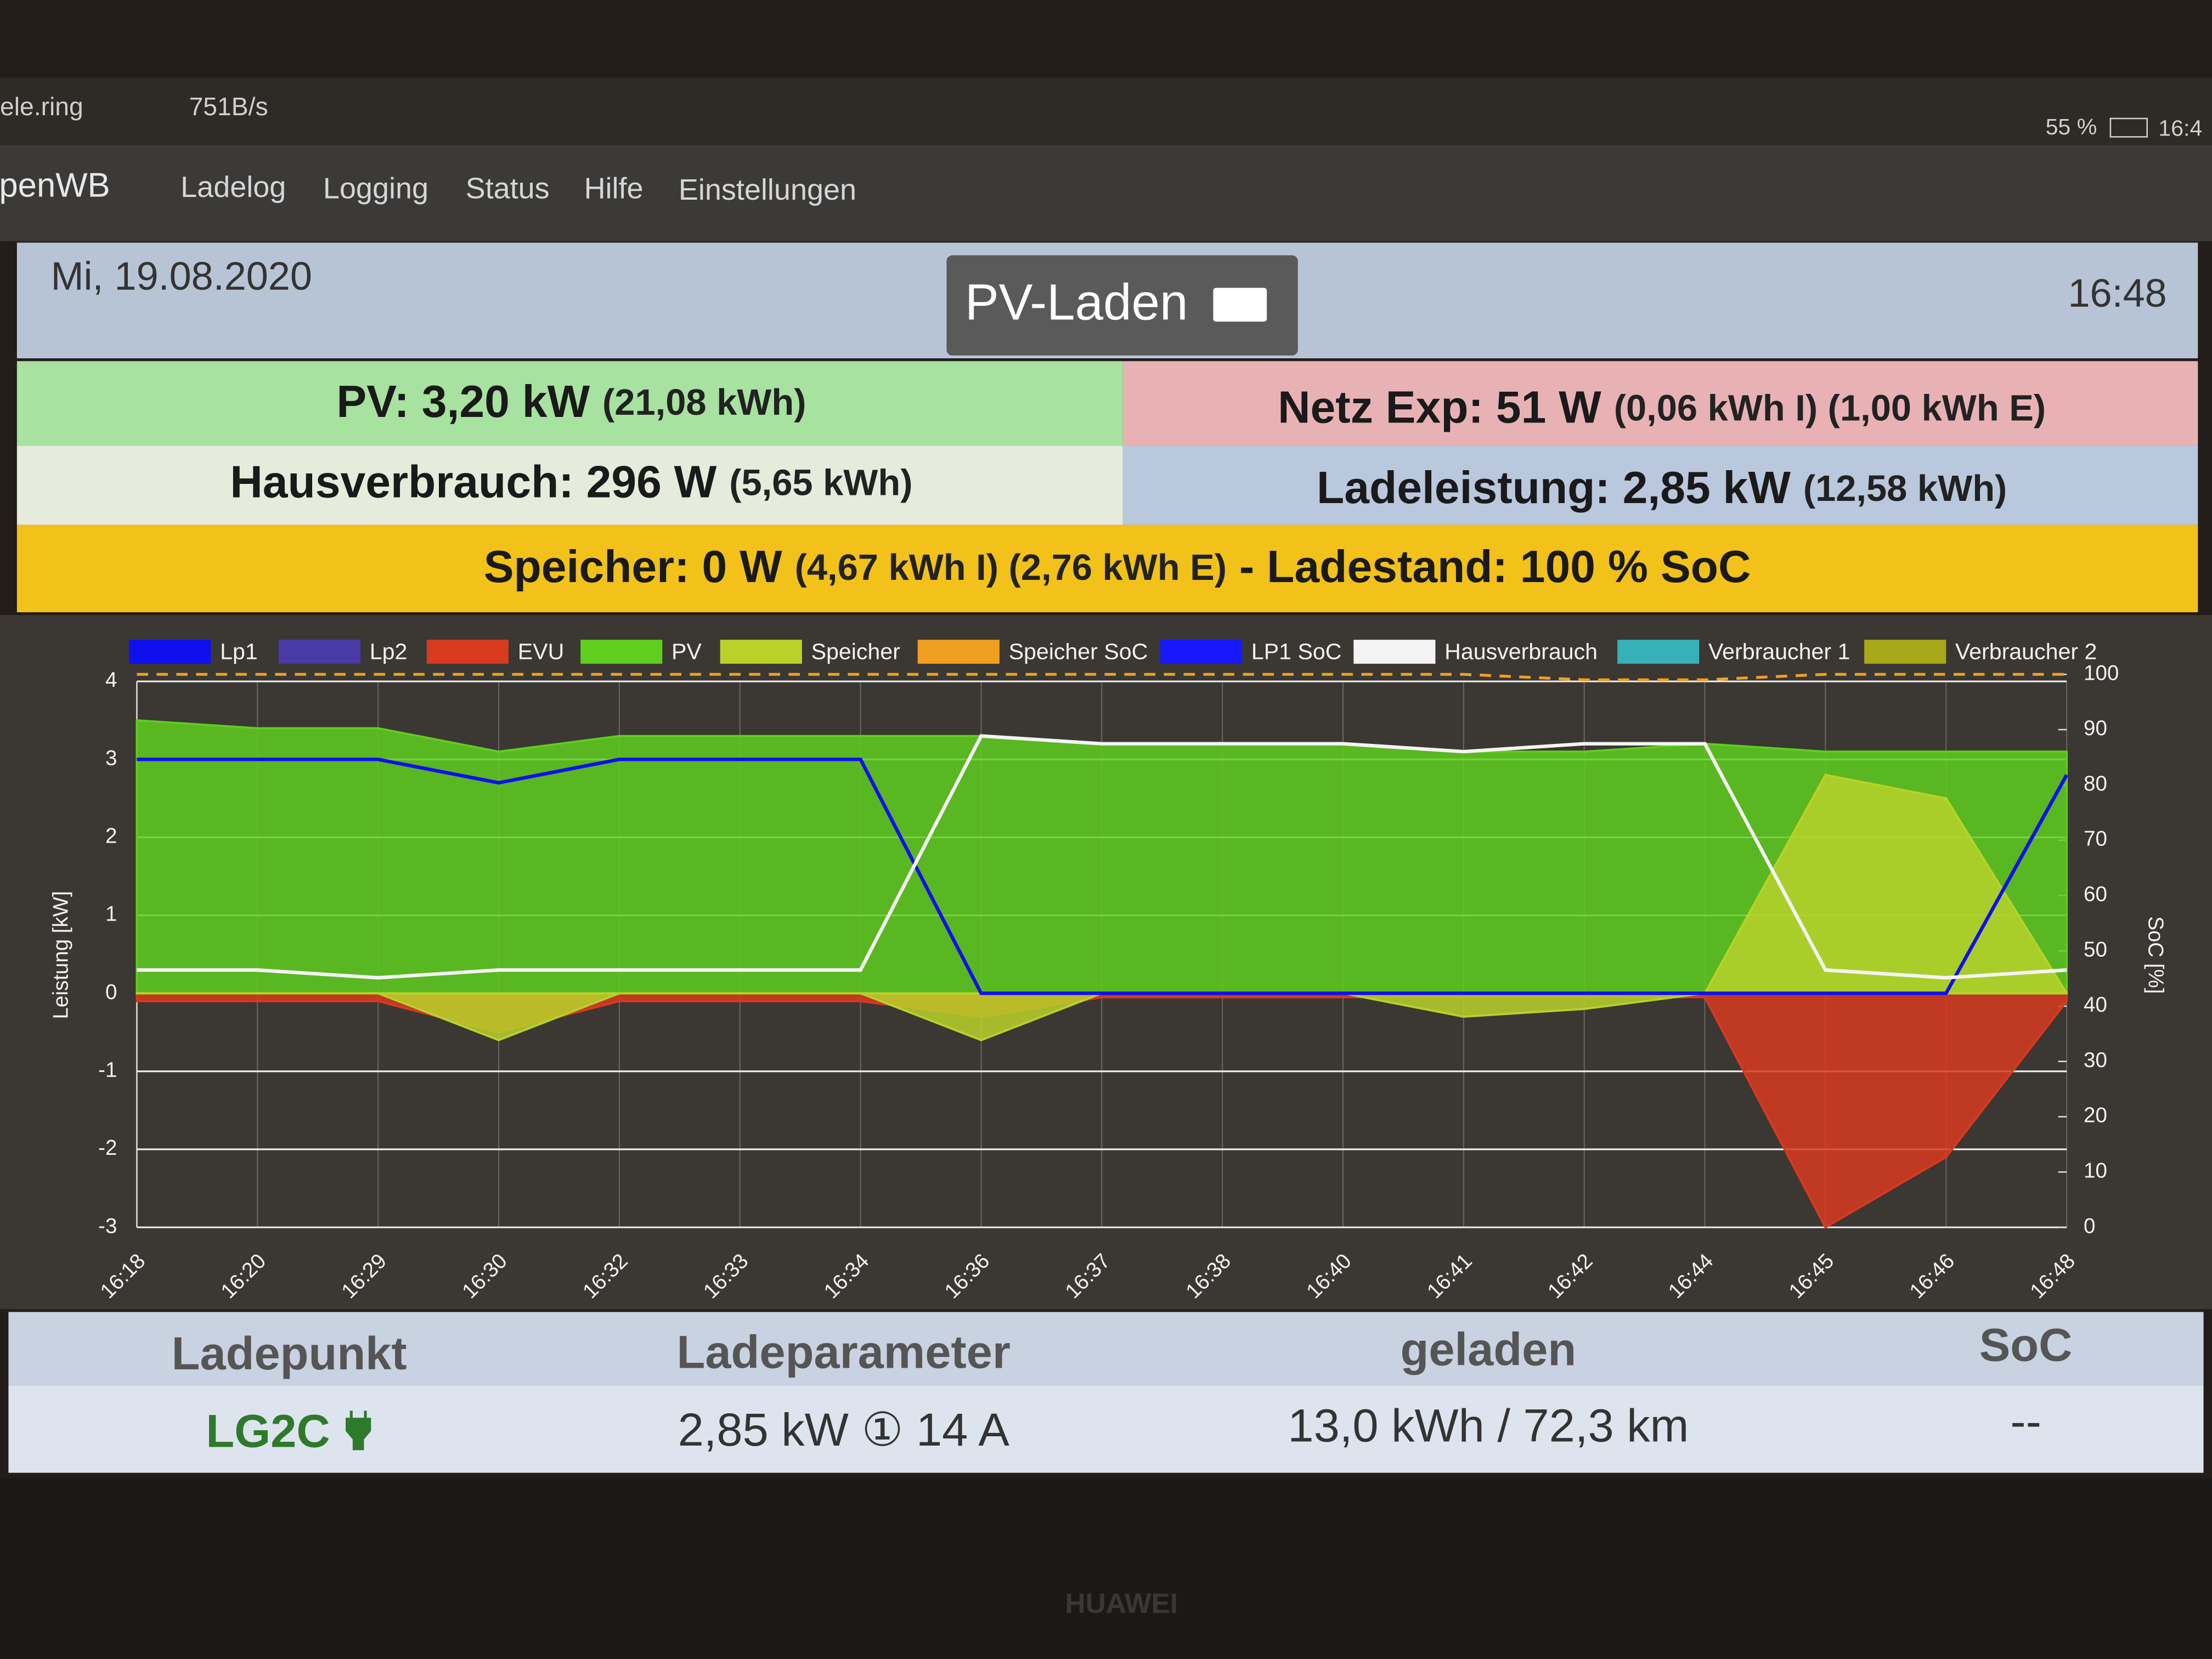  What do you see at coordinates (182, 276) in the screenshot?
I see `date: Mi, 19.08.2020` at bounding box center [182, 276].